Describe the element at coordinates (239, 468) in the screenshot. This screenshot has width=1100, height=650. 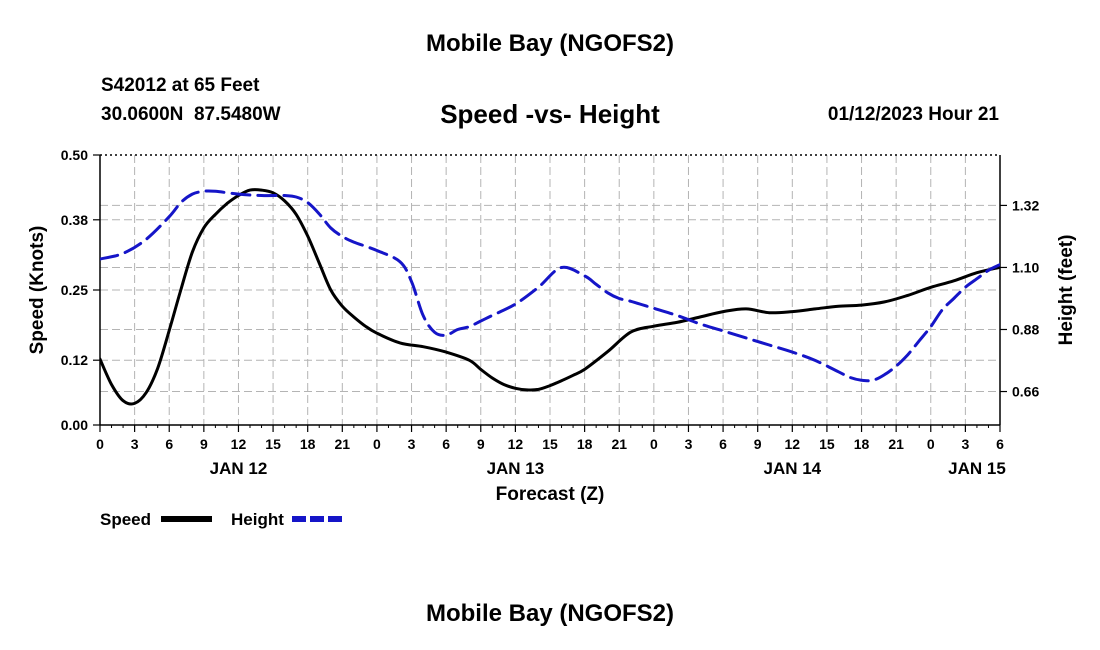
I see `day-label: JAN 12` at that location.